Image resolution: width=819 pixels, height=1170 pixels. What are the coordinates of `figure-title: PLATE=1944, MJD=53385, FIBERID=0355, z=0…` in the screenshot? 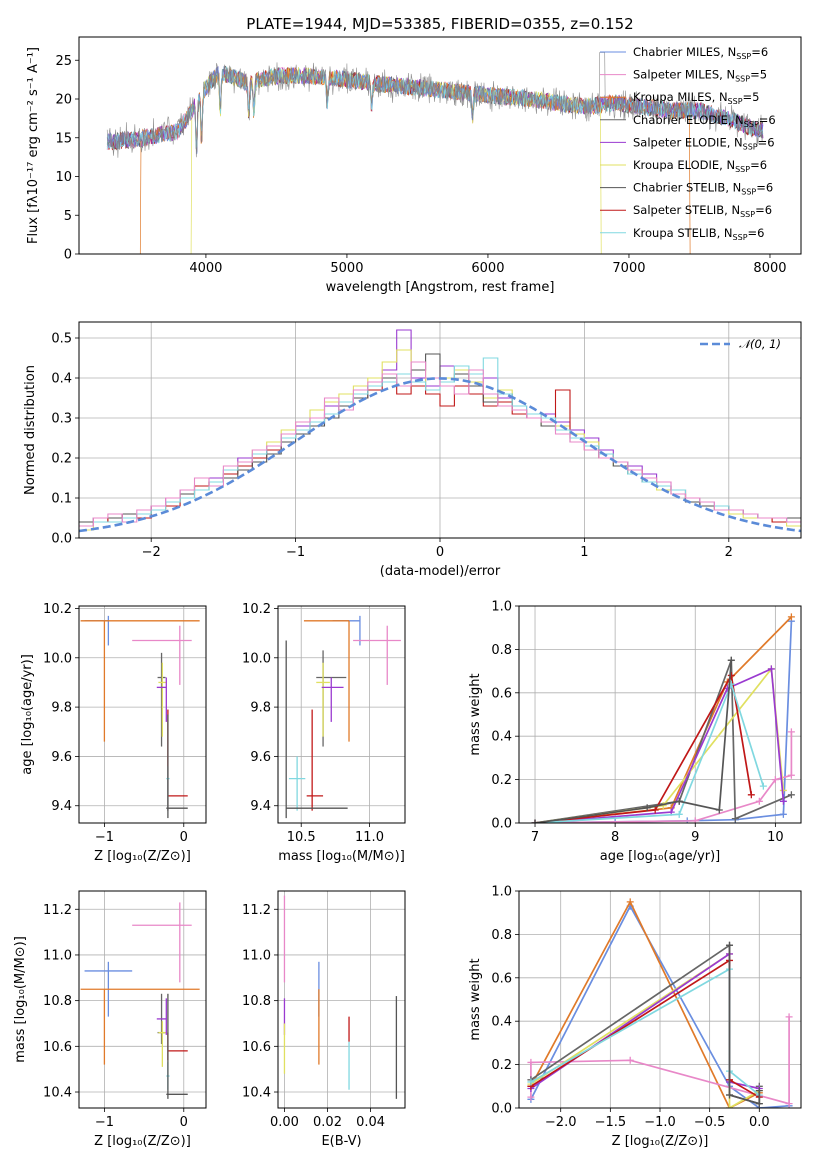 It's located at (439, 24).